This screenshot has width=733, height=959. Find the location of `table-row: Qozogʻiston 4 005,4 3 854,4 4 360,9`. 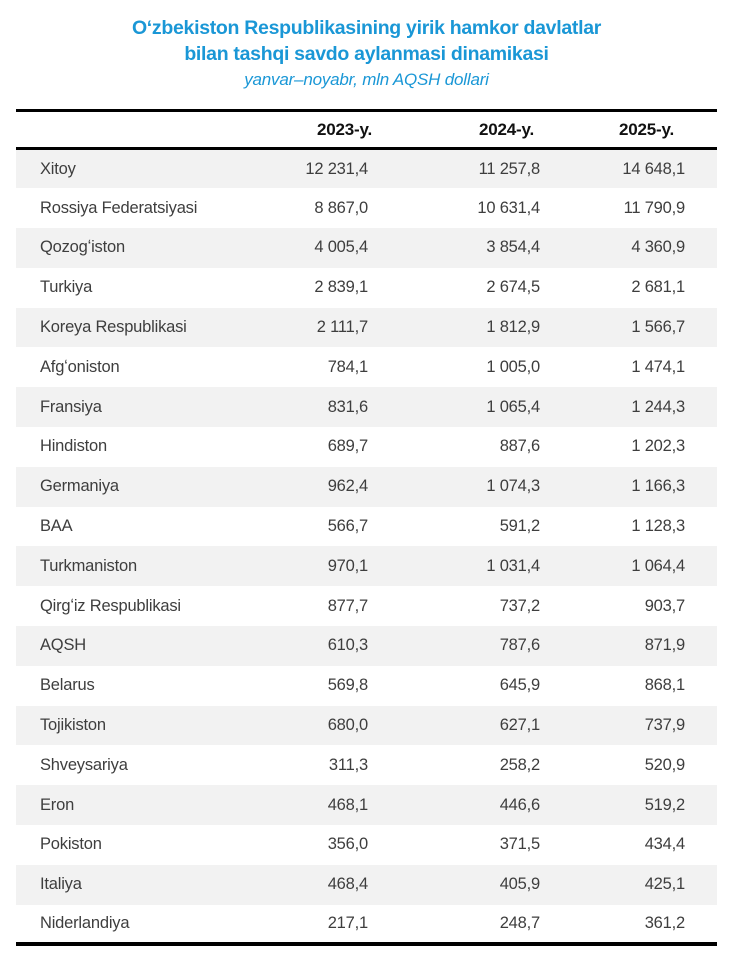

table-row: Qozogʻiston 4 005,4 3 854,4 4 360,9 is located at coordinates (366, 248).